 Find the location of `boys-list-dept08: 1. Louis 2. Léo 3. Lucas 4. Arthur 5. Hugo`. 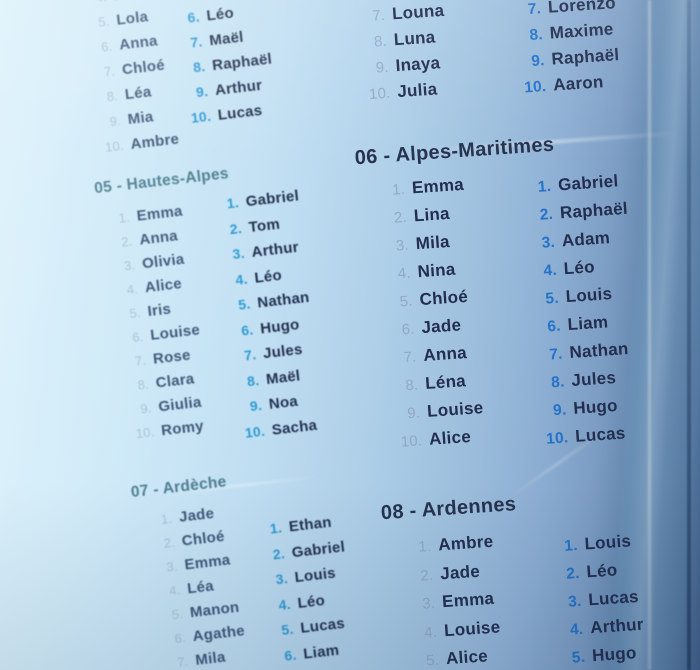

boys-list-dept08: 1. Louis 2. Léo 3. Lucas 4. Arthur 5. Hugo is located at coordinates (597, 600).